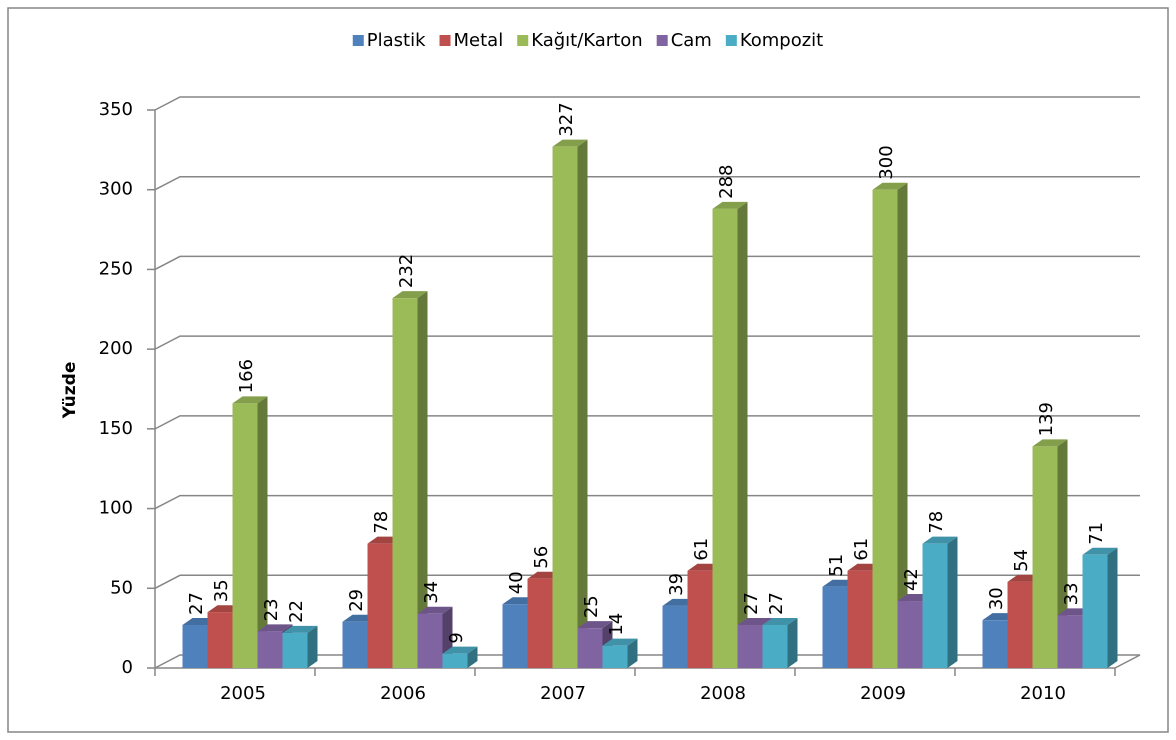  What do you see at coordinates (1071, 593) in the screenshot?
I see `data-label: 33` at bounding box center [1071, 593].